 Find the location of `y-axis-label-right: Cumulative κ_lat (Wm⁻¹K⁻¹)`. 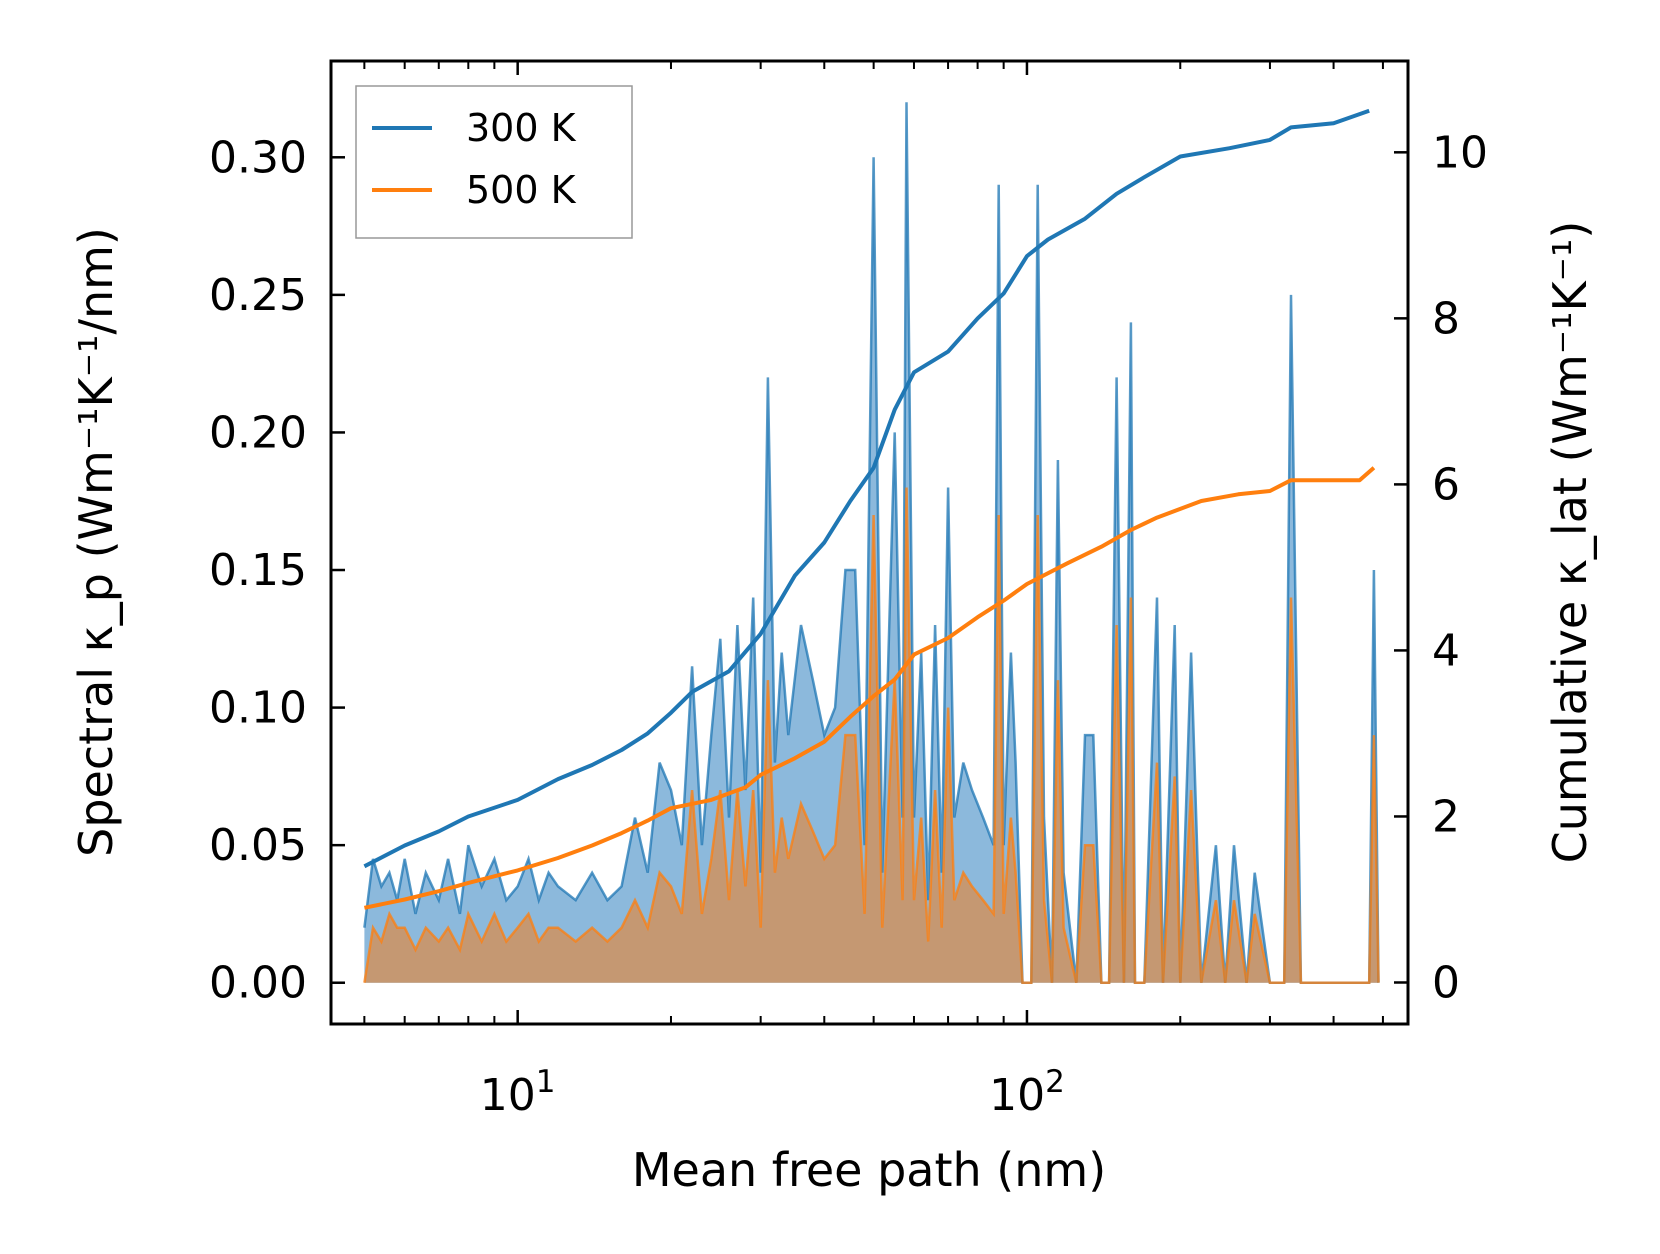

y-axis-label-right: Cumulative κ_lat (Wm⁻¹K⁻¹) is located at coordinates (1570, 542).